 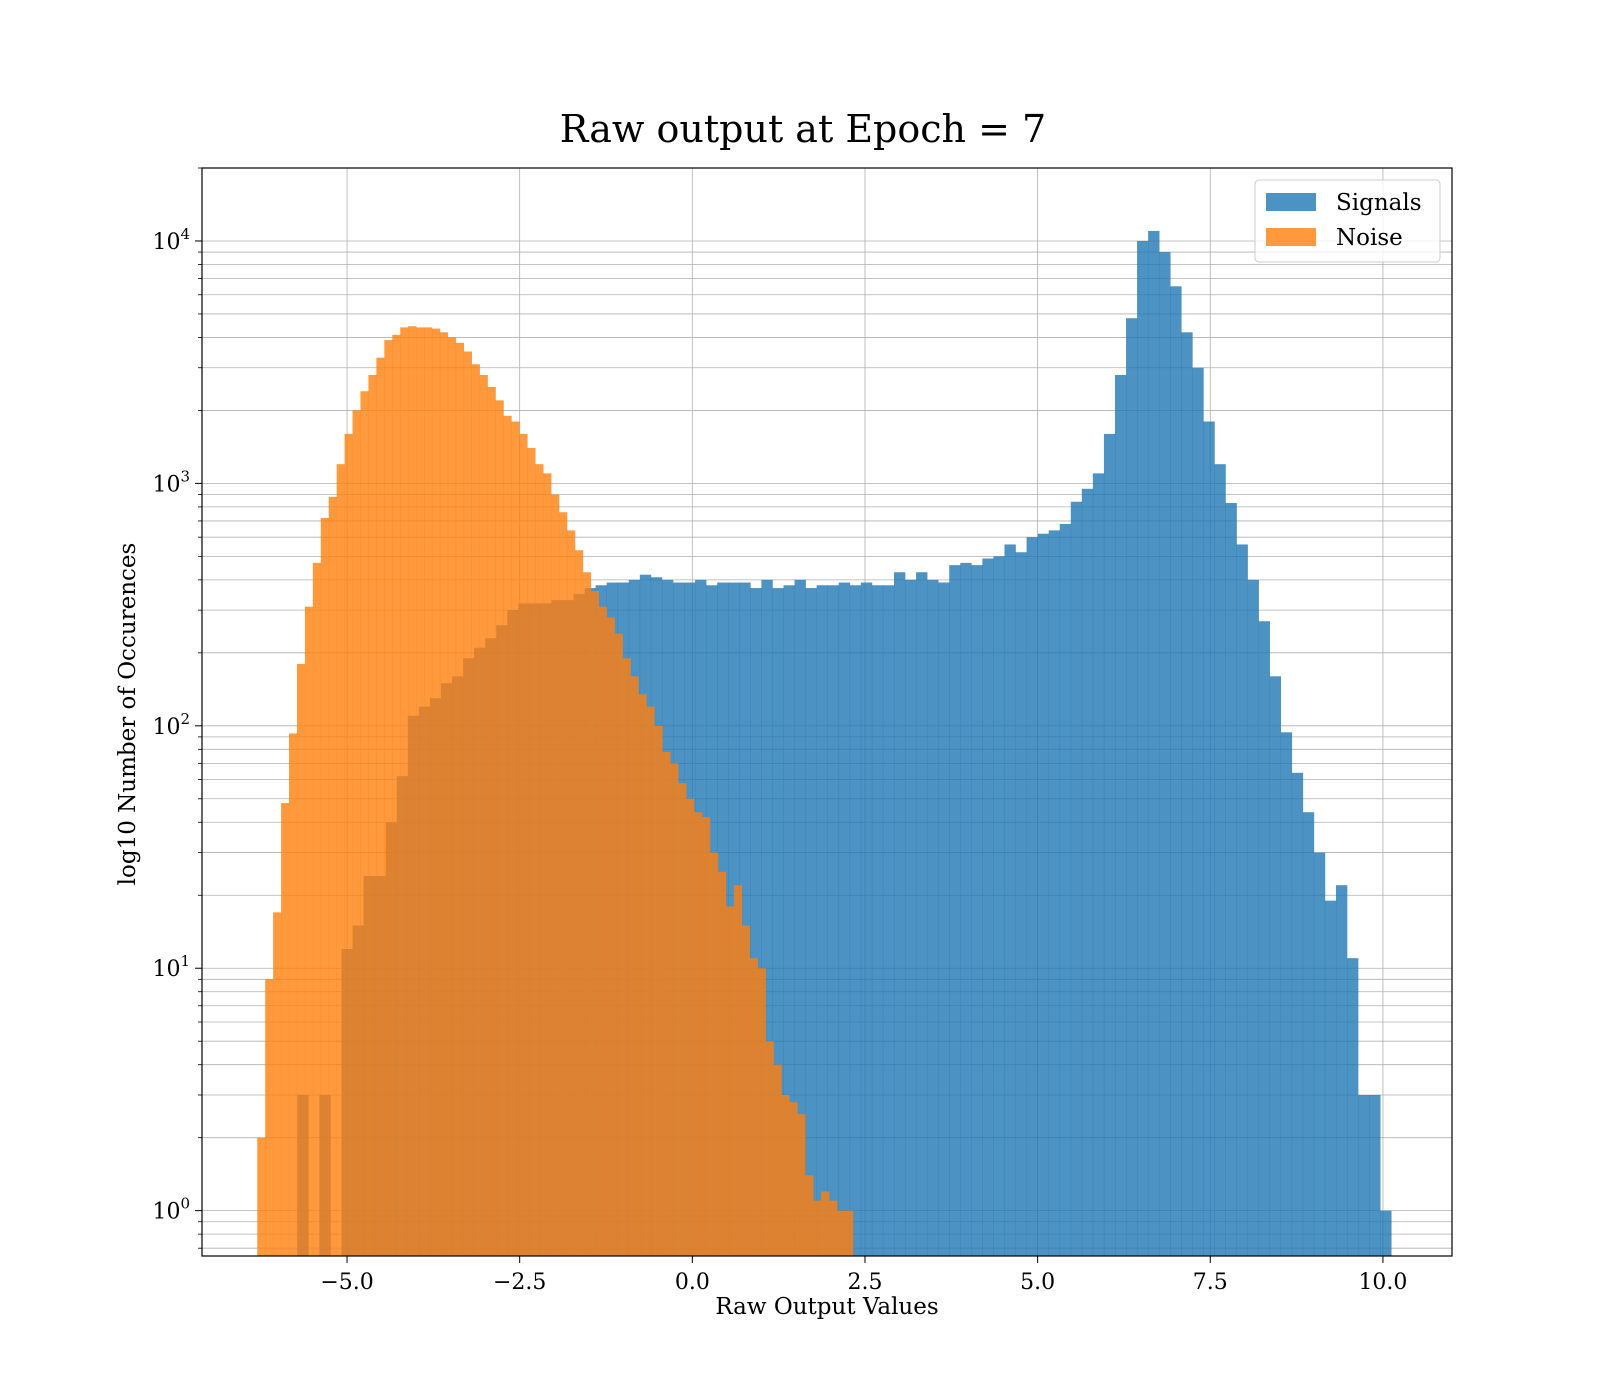 I want to click on y-tick-label: 10⁰, so click(x=171, y=1210).